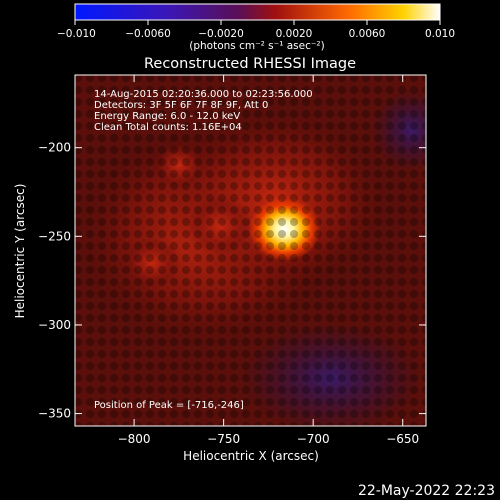 The height and width of the screenshot is (500, 500). What do you see at coordinates (167, 116) in the screenshot?
I see `annotation-line: Energy Range: 6.0 - 12.0 keV` at bounding box center [167, 116].